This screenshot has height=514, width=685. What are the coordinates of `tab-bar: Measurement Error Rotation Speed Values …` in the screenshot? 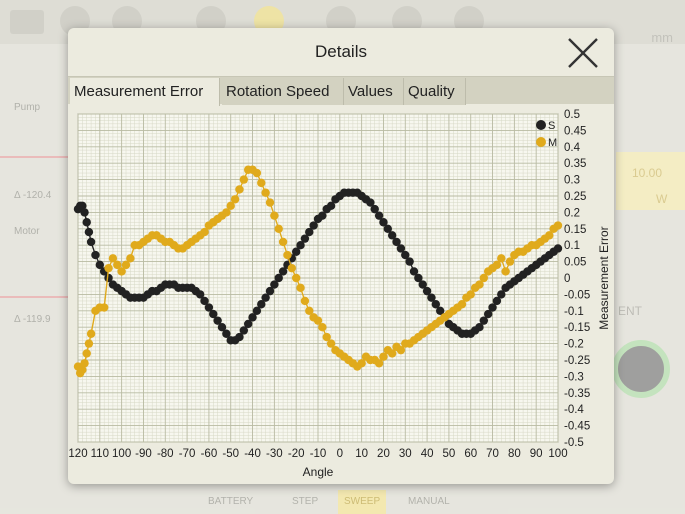 It's located at (341, 91).